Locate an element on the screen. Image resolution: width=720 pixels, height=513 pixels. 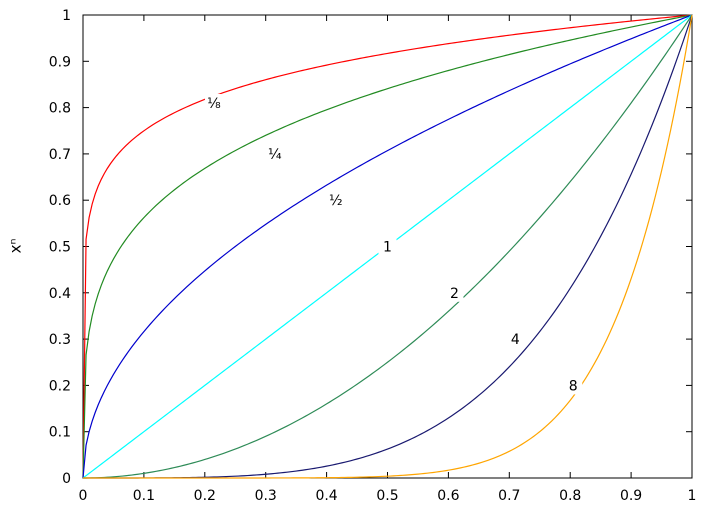
series-label-6: 8 is located at coordinates (573, 386).